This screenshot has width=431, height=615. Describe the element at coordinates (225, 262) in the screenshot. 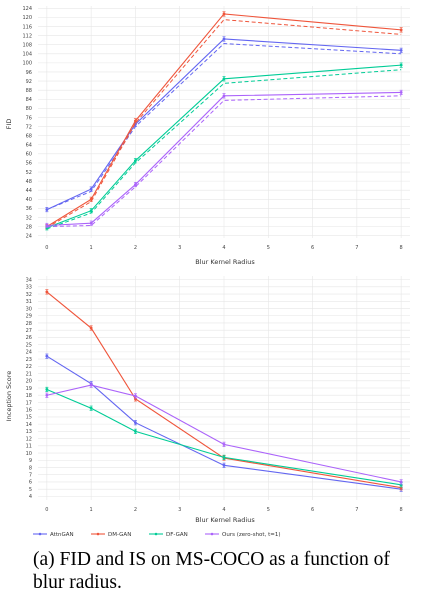

I see `fid-x-axis-title: Blur Kernel Radius` at that location.